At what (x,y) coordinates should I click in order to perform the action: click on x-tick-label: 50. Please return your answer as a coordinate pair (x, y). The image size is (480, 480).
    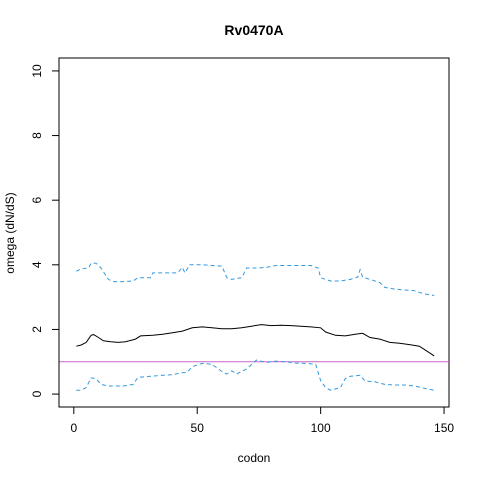
    Looking at the image, I should click on (198, 428).